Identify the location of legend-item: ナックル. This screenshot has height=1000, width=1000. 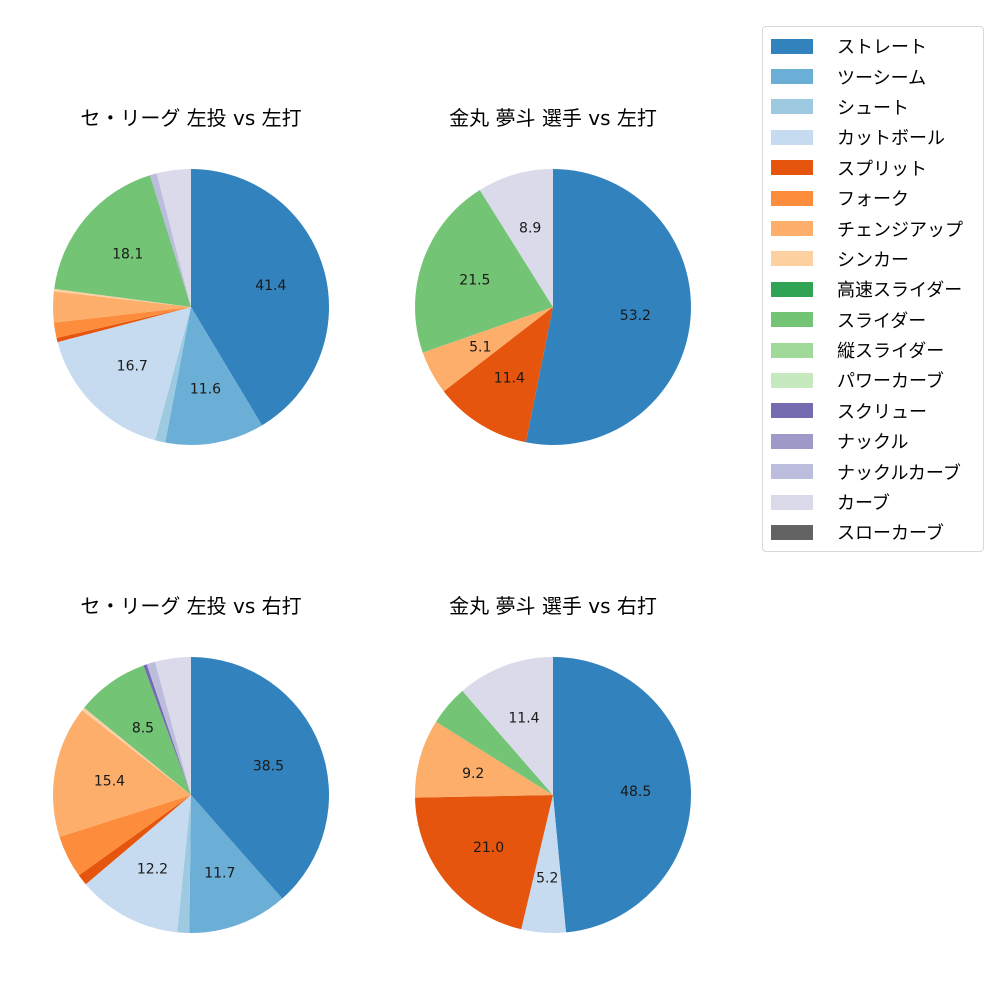
(873, 441).